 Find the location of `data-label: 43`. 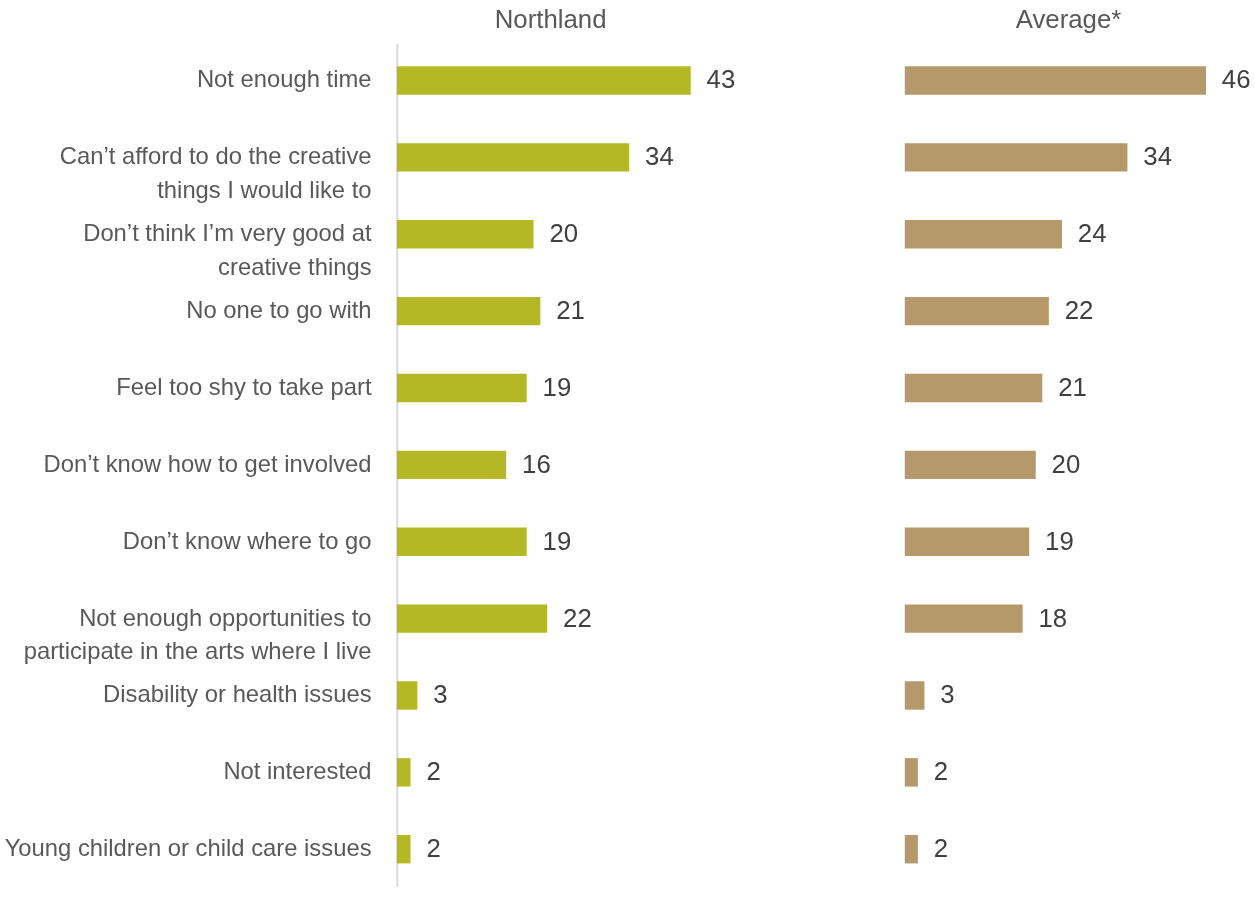

data-label: 43 is located at coordinates (721, 79).